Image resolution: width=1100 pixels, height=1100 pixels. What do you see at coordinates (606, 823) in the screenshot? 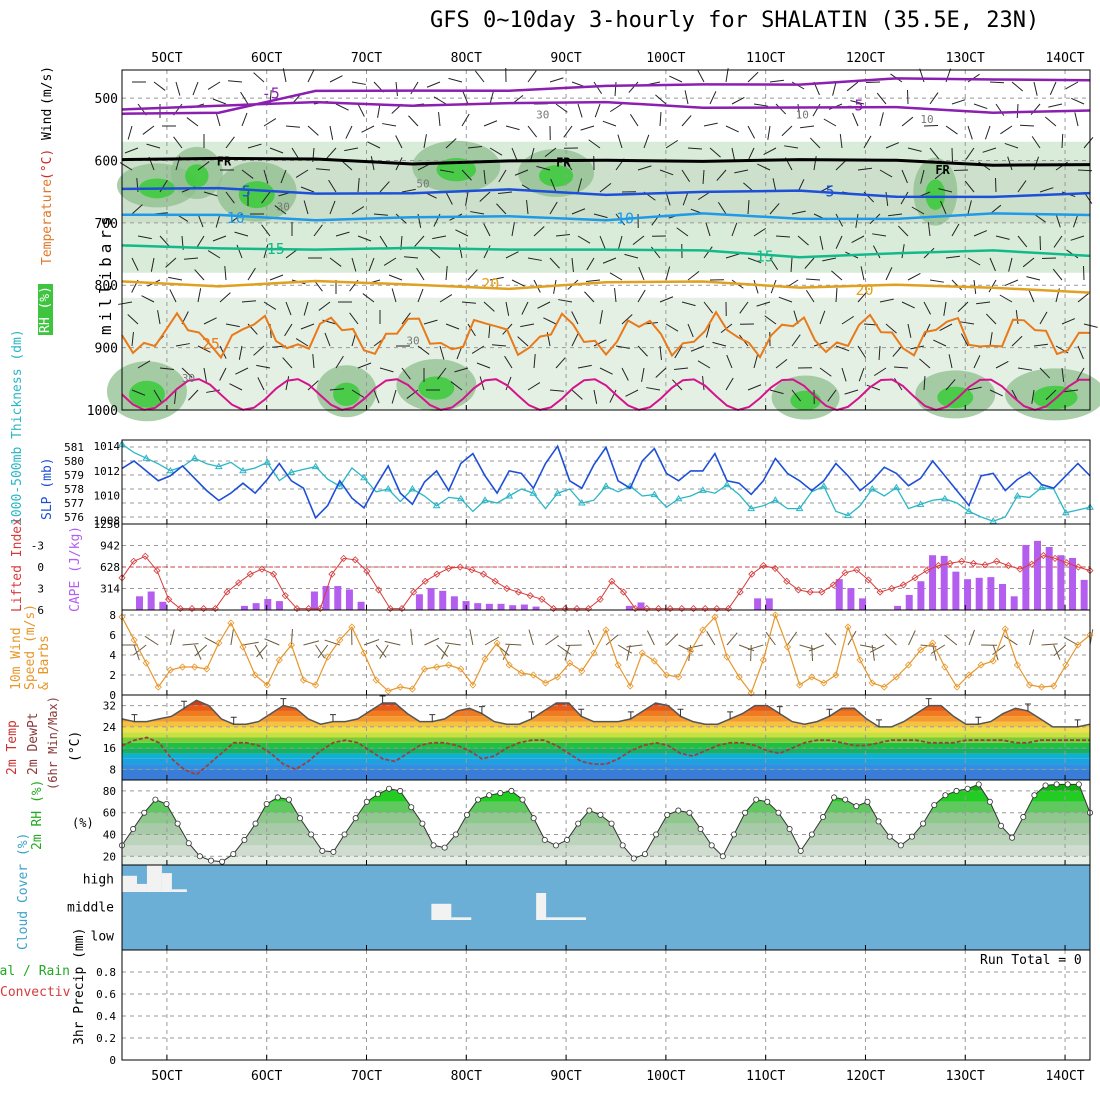
I see `rh-line` at bounding box center [606, 823].